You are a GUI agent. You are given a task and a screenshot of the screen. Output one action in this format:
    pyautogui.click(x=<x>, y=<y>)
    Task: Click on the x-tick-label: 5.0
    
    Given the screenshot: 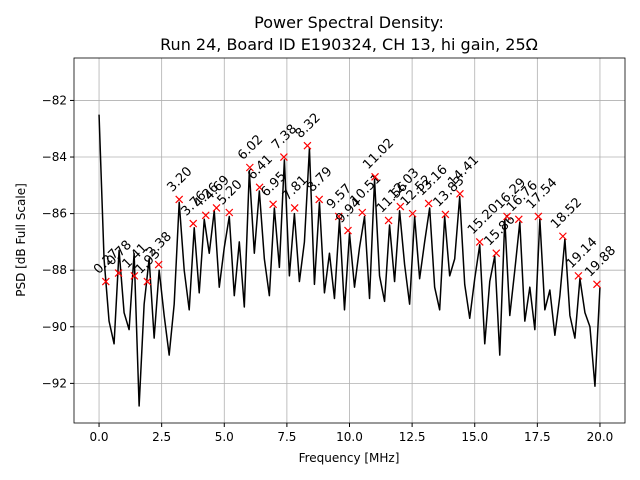 What is the action you would take?
    pyautogui.click(x=224, y=437)
    